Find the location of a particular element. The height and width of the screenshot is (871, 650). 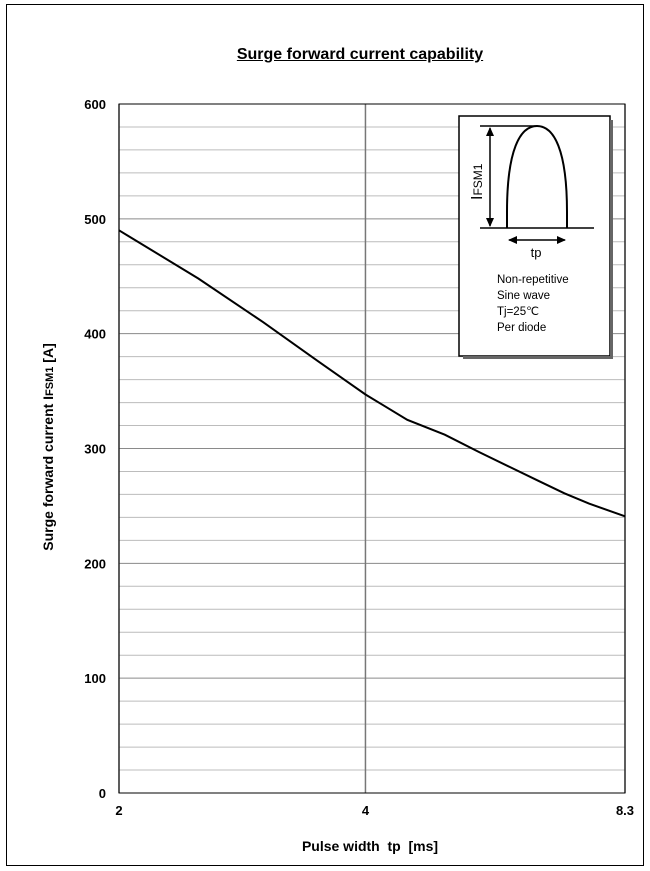

y-tick-label: 200 is located at coordinates (95, 563).